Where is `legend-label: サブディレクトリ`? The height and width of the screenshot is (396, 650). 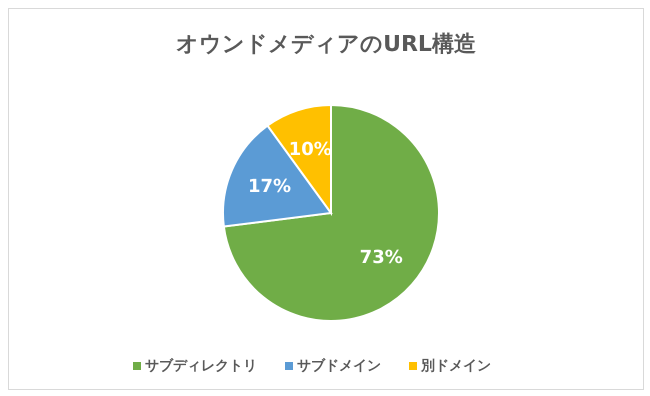
legend-label: サブディレクトリ is located at coordinates (201, 366).